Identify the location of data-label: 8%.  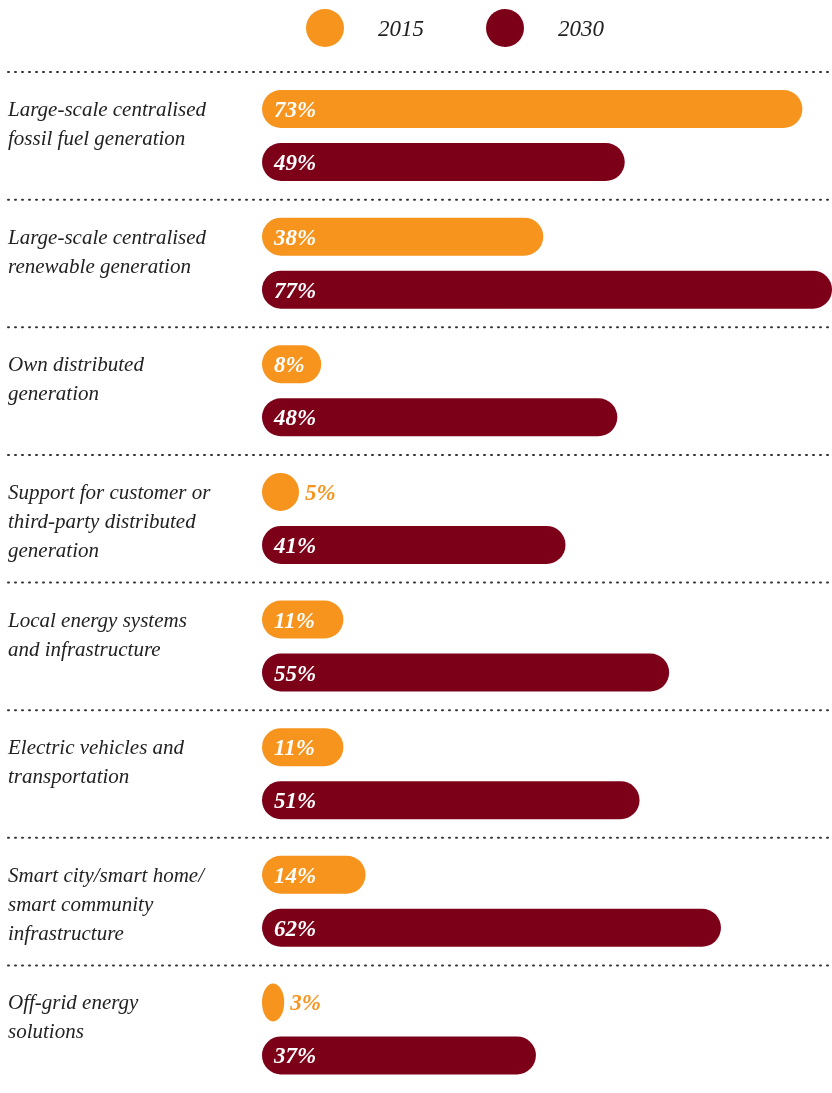
(289, 365).